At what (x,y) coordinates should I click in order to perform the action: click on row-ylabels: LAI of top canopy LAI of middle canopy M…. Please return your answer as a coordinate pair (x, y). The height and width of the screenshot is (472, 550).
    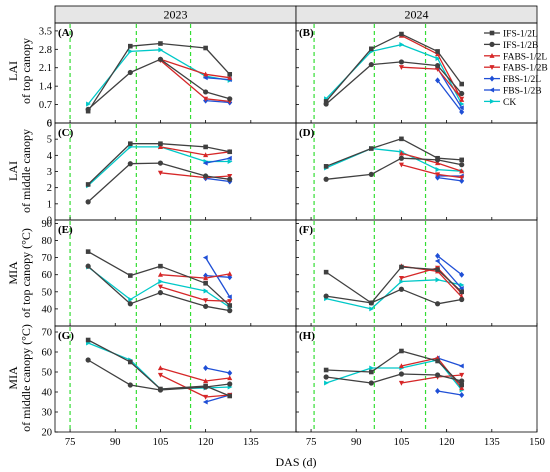
    Looking at the image, I should click on (19, 235).